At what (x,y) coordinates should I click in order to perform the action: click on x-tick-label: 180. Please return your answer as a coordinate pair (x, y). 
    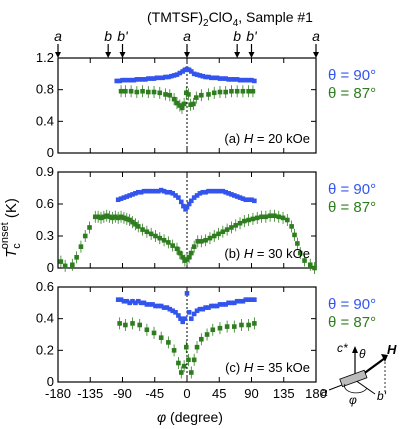
    Looking at the image, I should click on (316, 393).